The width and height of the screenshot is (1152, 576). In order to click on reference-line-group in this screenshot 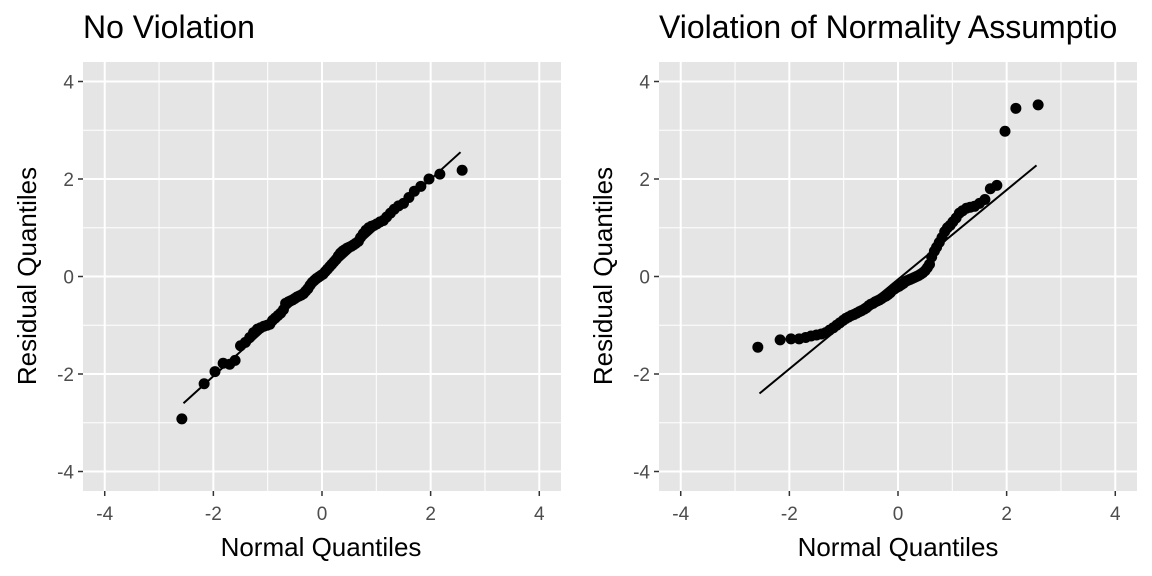, I will do `click(898, 279)`.